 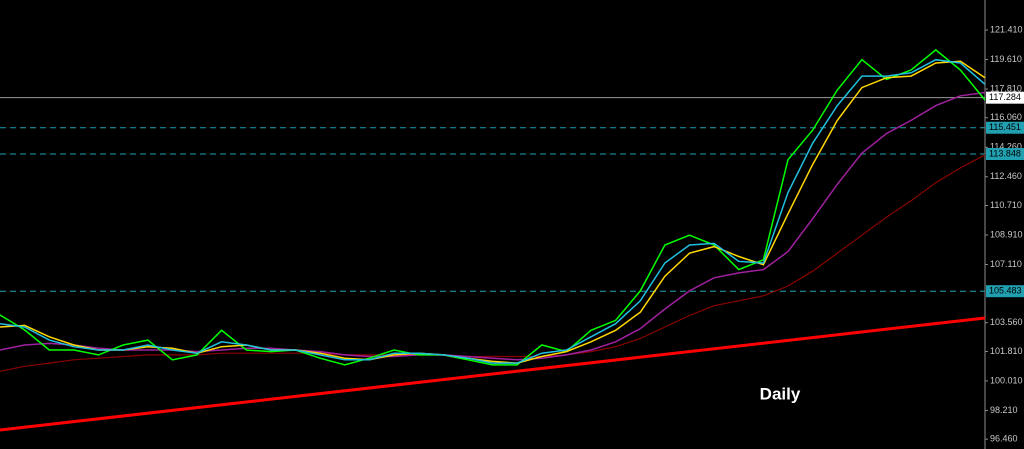 What do you see at coordinates (1006, 205) in the screenshot?
I see `y-tick-label: 110.710` at bounding box center [1006, 205].